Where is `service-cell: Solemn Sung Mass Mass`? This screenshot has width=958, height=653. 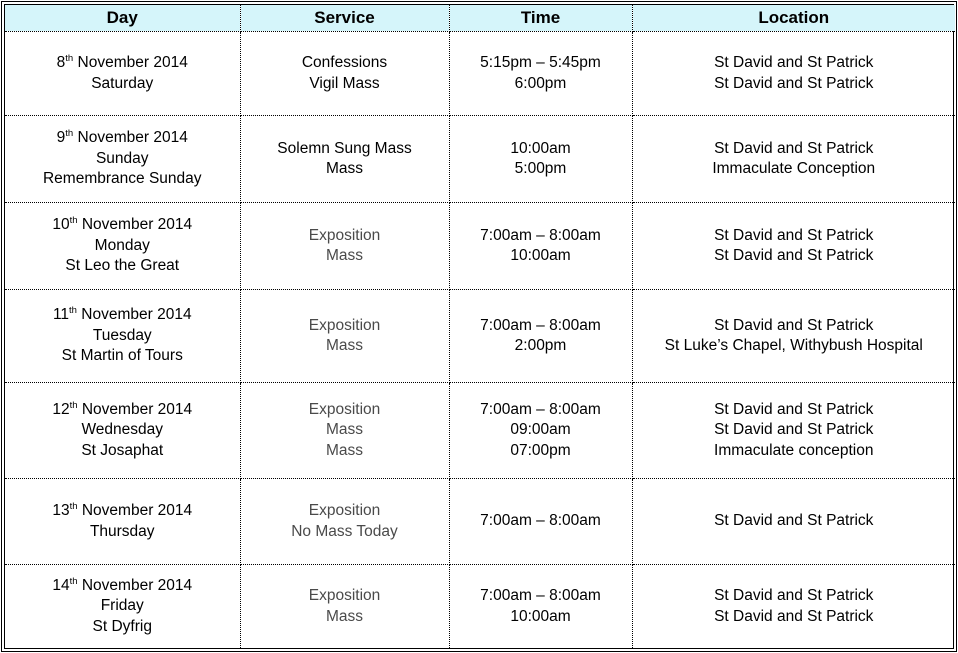
service-cell: Solemn Sung Mass Mass is located at coordinates (344, 159).